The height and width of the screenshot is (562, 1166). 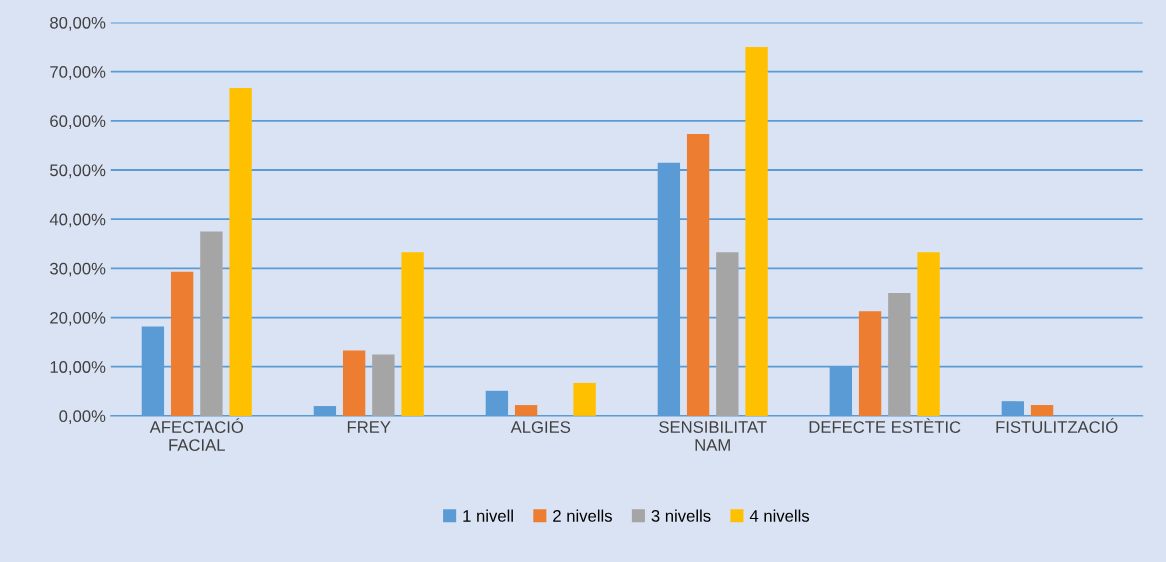 I want to click on legend-label: 4 nivells, so click(x=779, y=515).